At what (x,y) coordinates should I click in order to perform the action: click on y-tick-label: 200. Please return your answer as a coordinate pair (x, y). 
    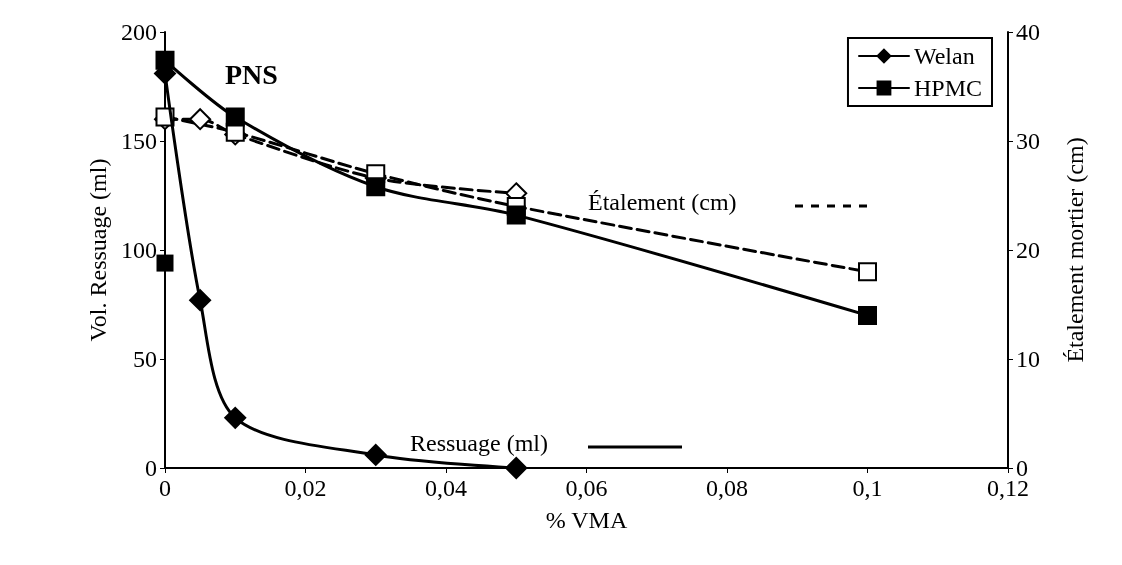
    Looking at the image, I should click on (139, 32).